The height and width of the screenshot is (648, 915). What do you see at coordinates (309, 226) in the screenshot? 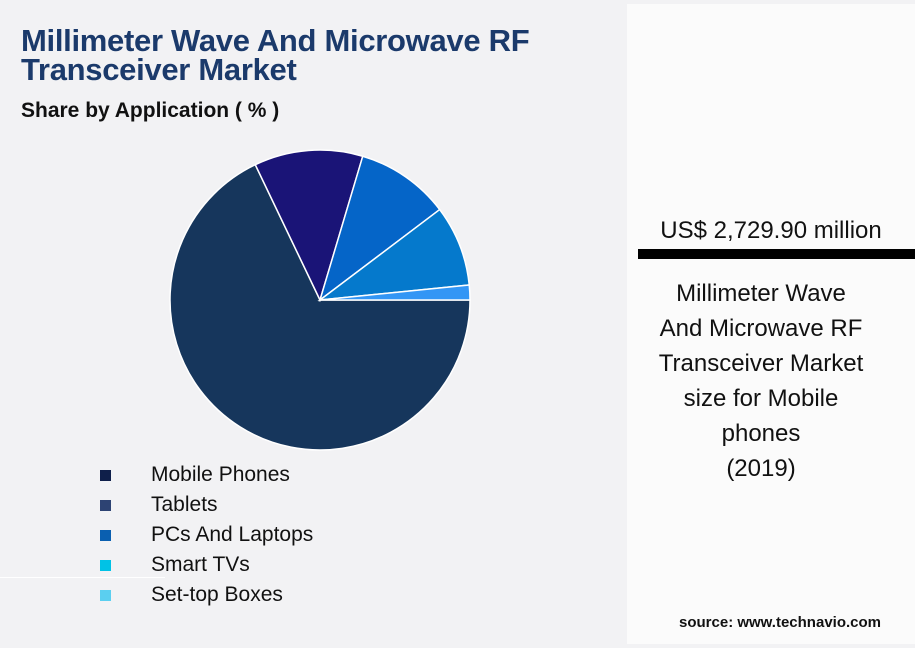
I see `pie-slice-tablets` at bounding box center [309, 226].